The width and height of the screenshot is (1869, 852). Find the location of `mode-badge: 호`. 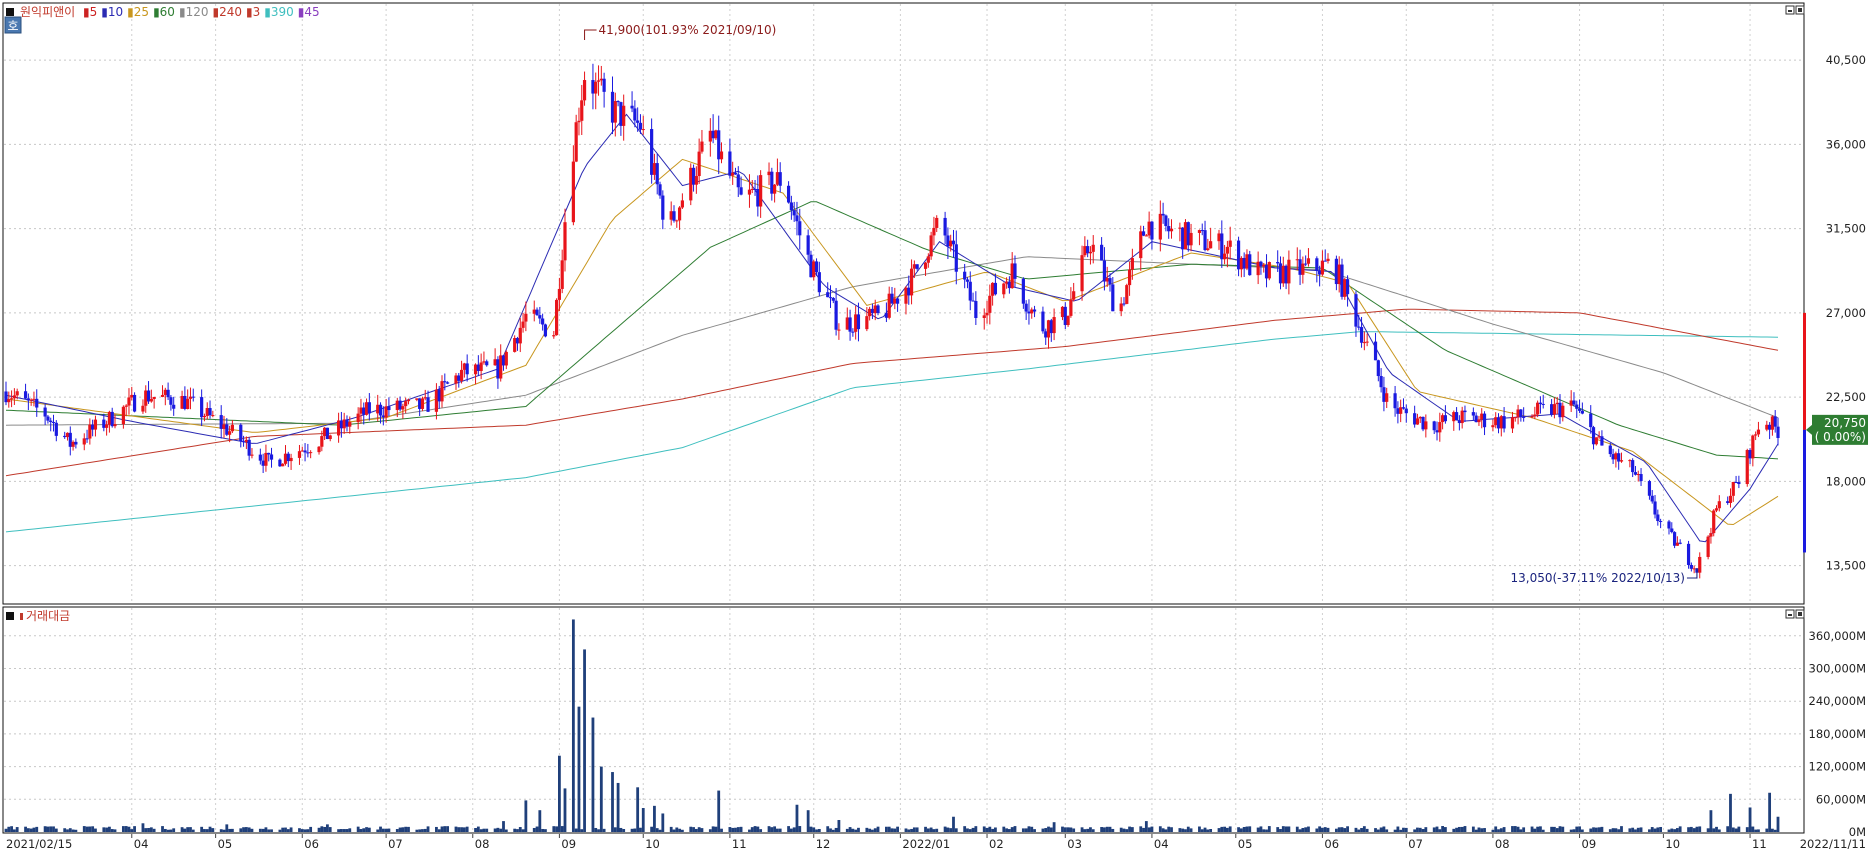

mode-badge: 호 is located at coordinates (12, 26).